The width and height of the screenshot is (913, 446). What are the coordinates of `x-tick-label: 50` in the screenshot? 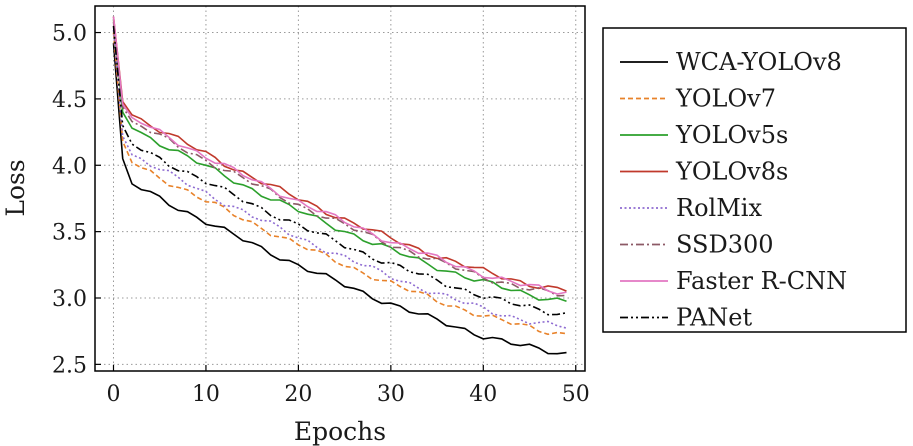 It's located at (576, 394).